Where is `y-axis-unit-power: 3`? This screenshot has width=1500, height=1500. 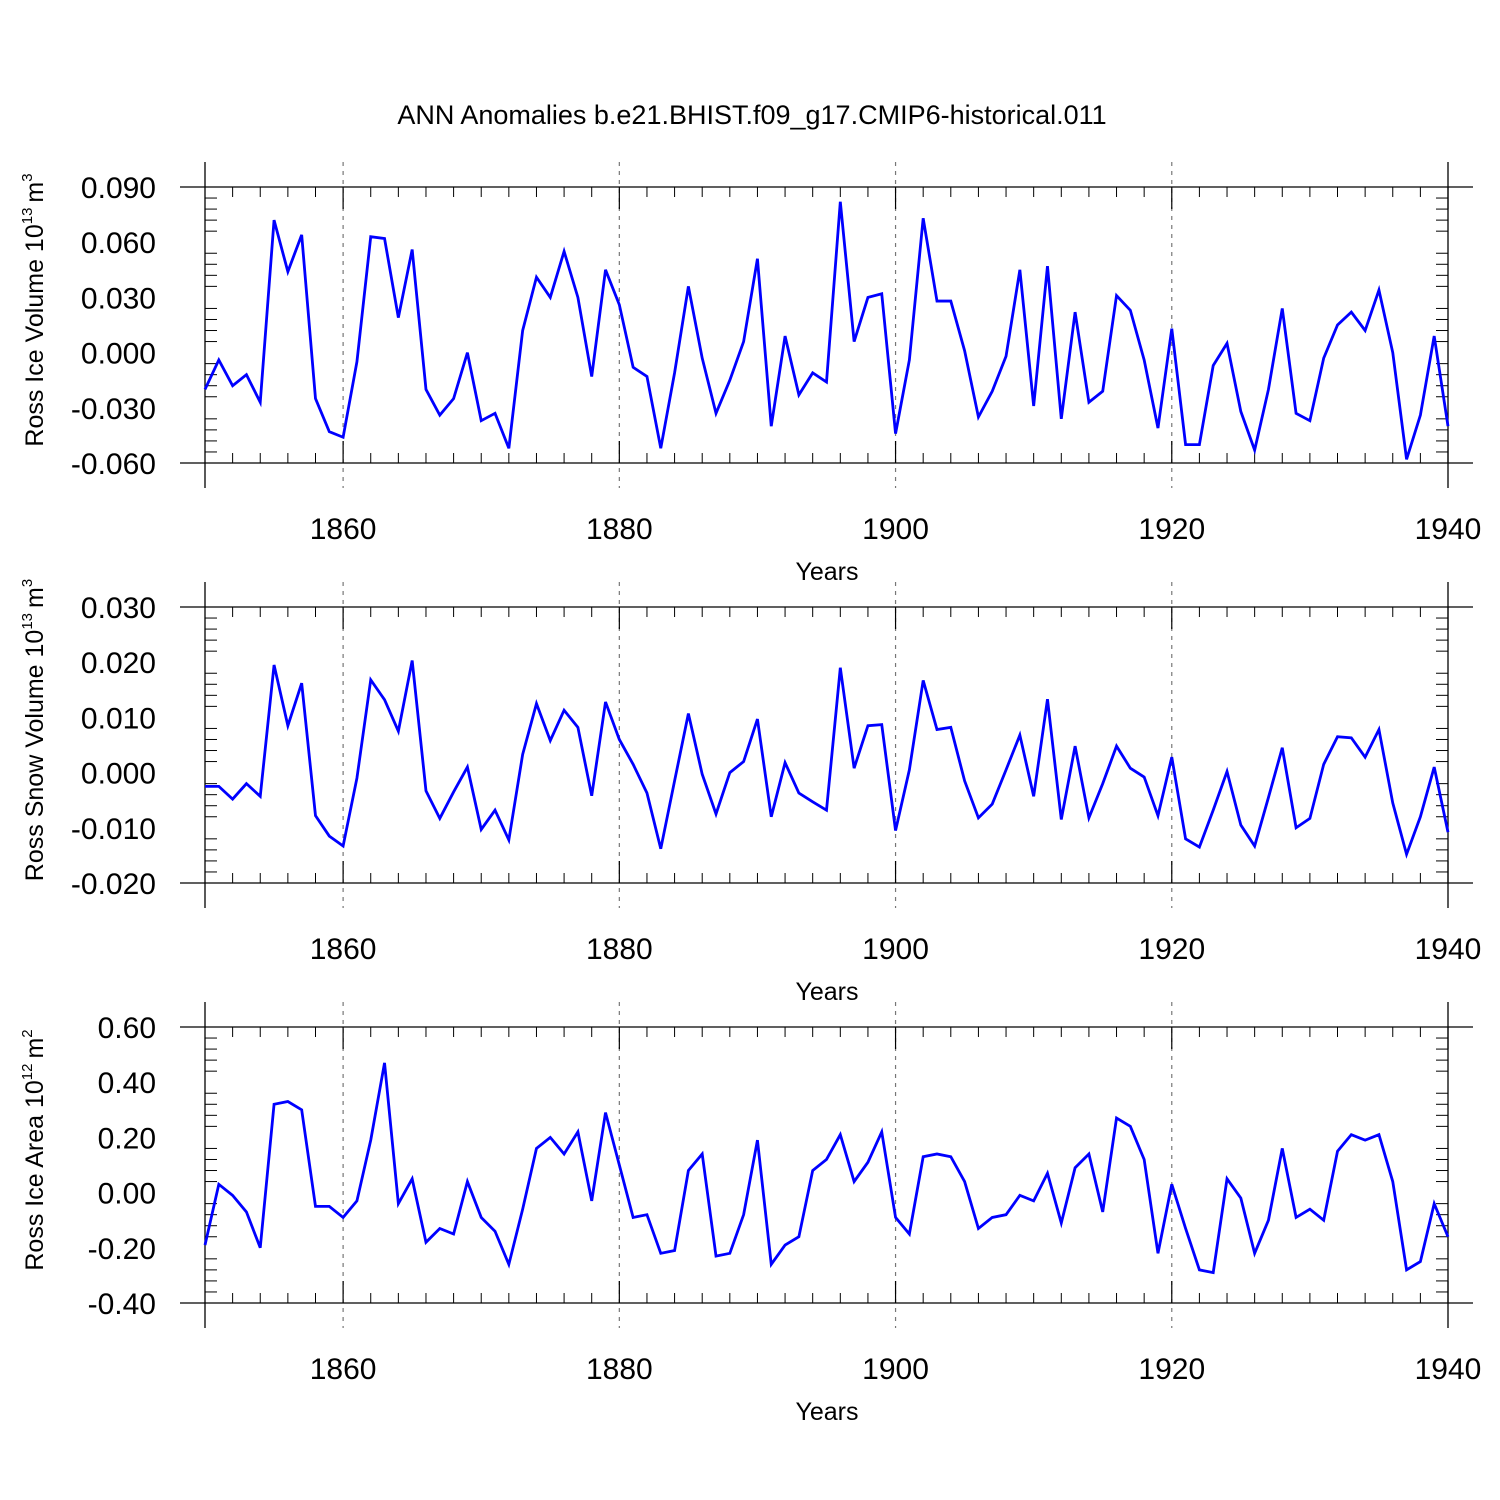 y-axis-unit-power: 3 is located at coordinates (27, 583).